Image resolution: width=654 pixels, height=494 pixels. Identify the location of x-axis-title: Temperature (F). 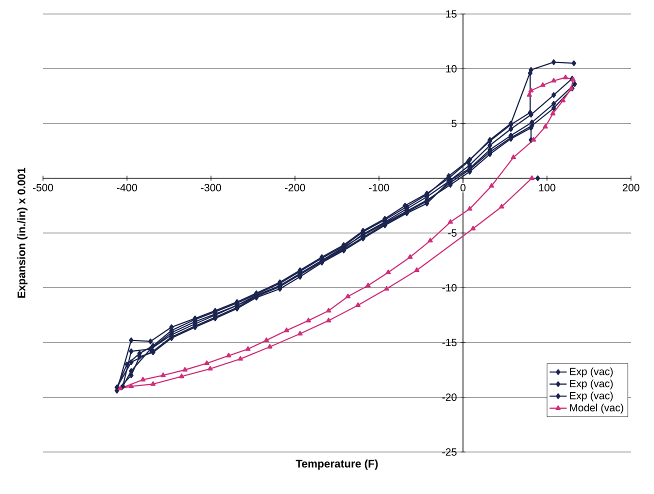
(337, 465).